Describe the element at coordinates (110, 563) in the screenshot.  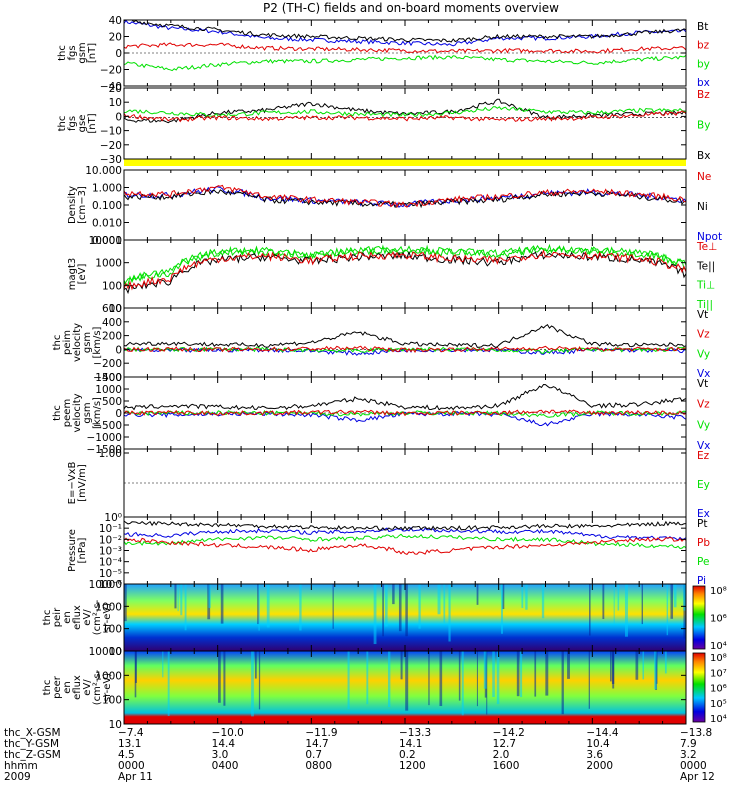
I see `y-tick-label: 10⁻⁴` at that location.